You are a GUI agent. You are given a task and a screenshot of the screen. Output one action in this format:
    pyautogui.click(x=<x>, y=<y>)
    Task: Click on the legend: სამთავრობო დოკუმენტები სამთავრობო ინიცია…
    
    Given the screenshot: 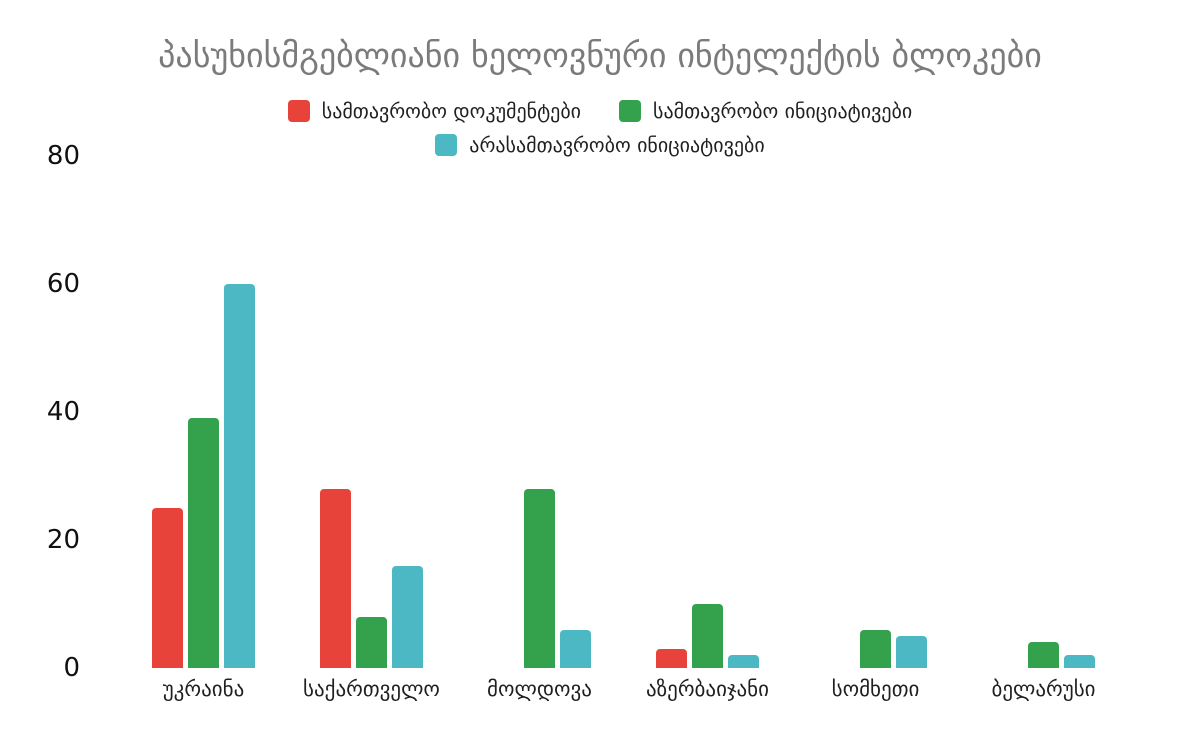 What is the action you would take?
    pyautogui.click(x=600, y=128)
    